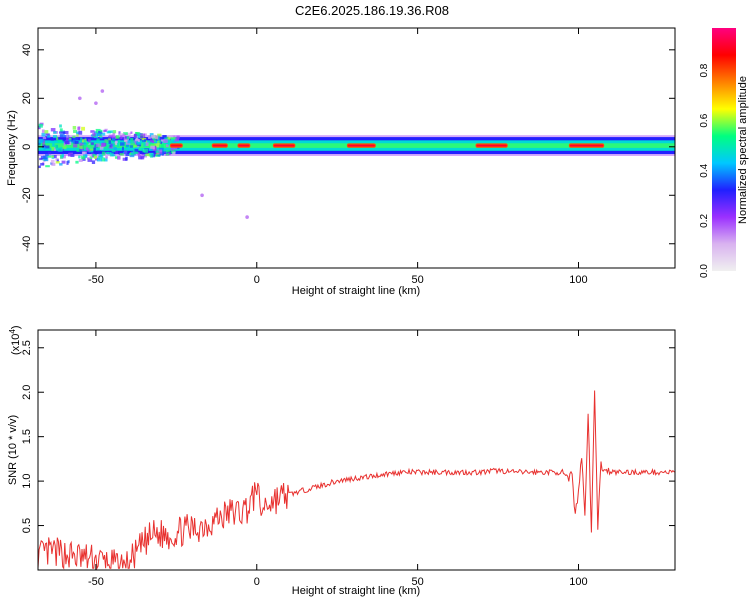 The image size is (750, 600). I want to click on snr-x-tick-label: 100, so click(578, 582).